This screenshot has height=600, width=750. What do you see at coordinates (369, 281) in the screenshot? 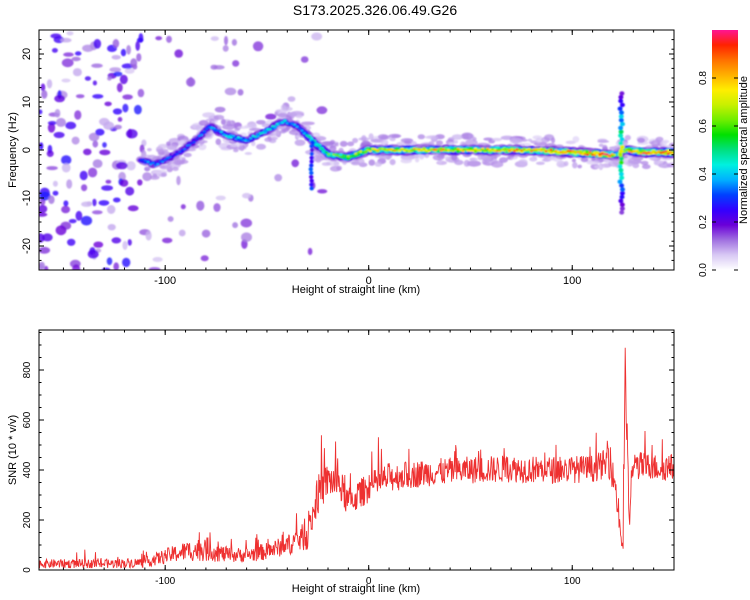
I see `spectrogram-x-tick-label: 0` at bounding box center [369, 281].